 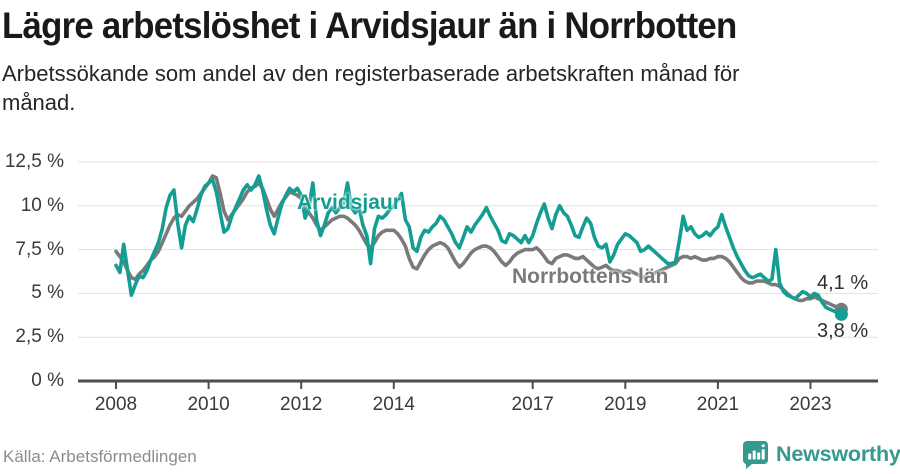 What do you see at coordinates (810, 404) in the screenshot?
I see `x-tick-label: 2023` at bounding box center [810, 404].